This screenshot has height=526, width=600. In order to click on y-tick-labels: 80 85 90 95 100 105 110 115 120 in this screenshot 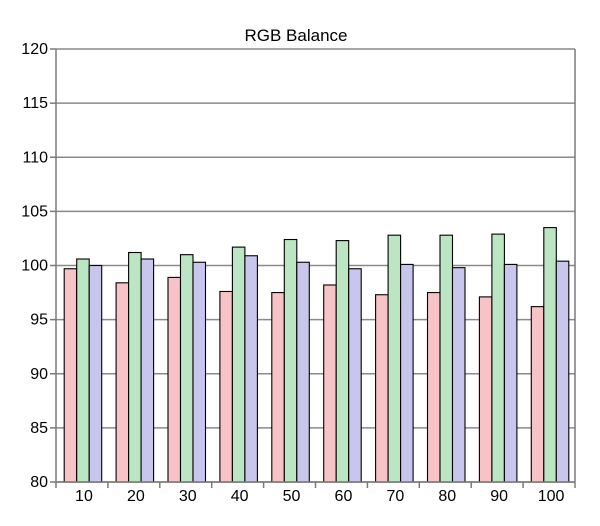, I will do `click(34, 266)`.